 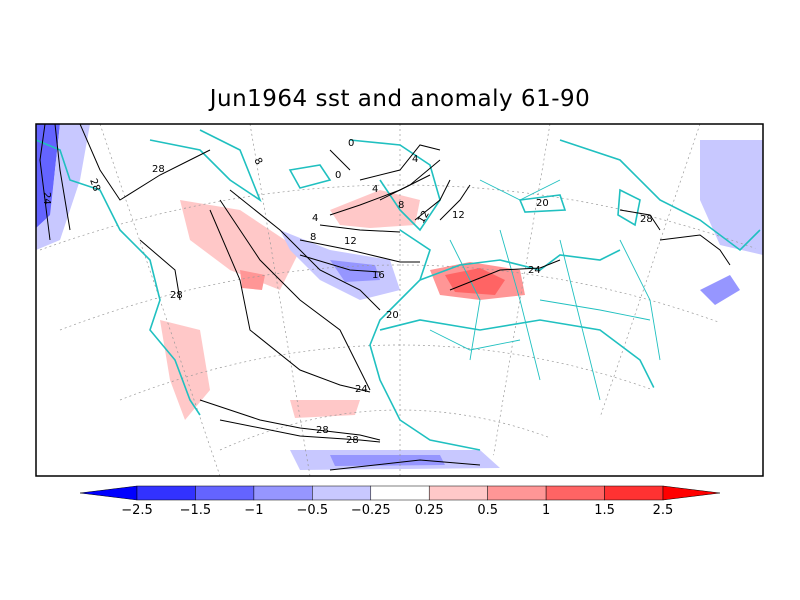 I want to click on colorbar-tick-label: 0.5, so click(x=487, y=510).